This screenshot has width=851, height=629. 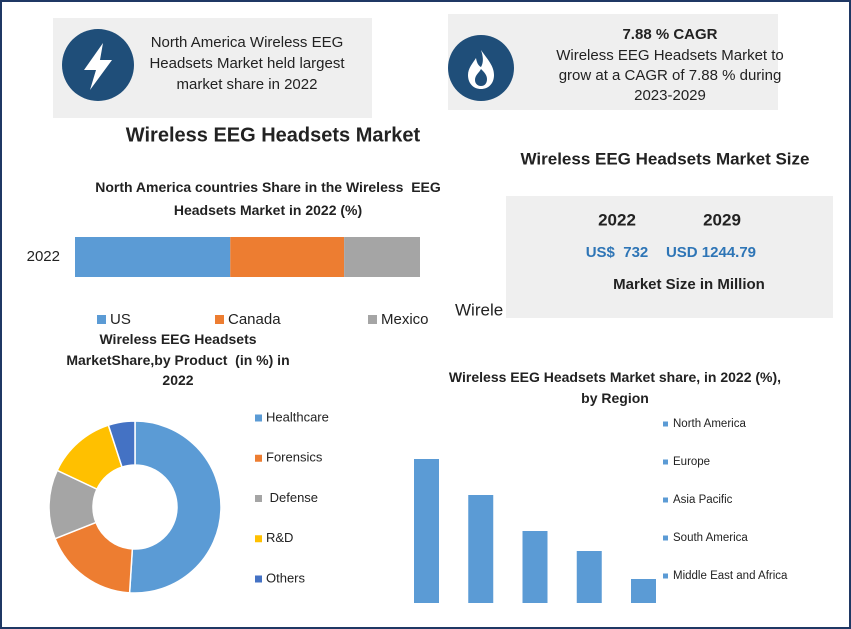 I want to click on legend-label: Mexico, so click(x=405, y=319).